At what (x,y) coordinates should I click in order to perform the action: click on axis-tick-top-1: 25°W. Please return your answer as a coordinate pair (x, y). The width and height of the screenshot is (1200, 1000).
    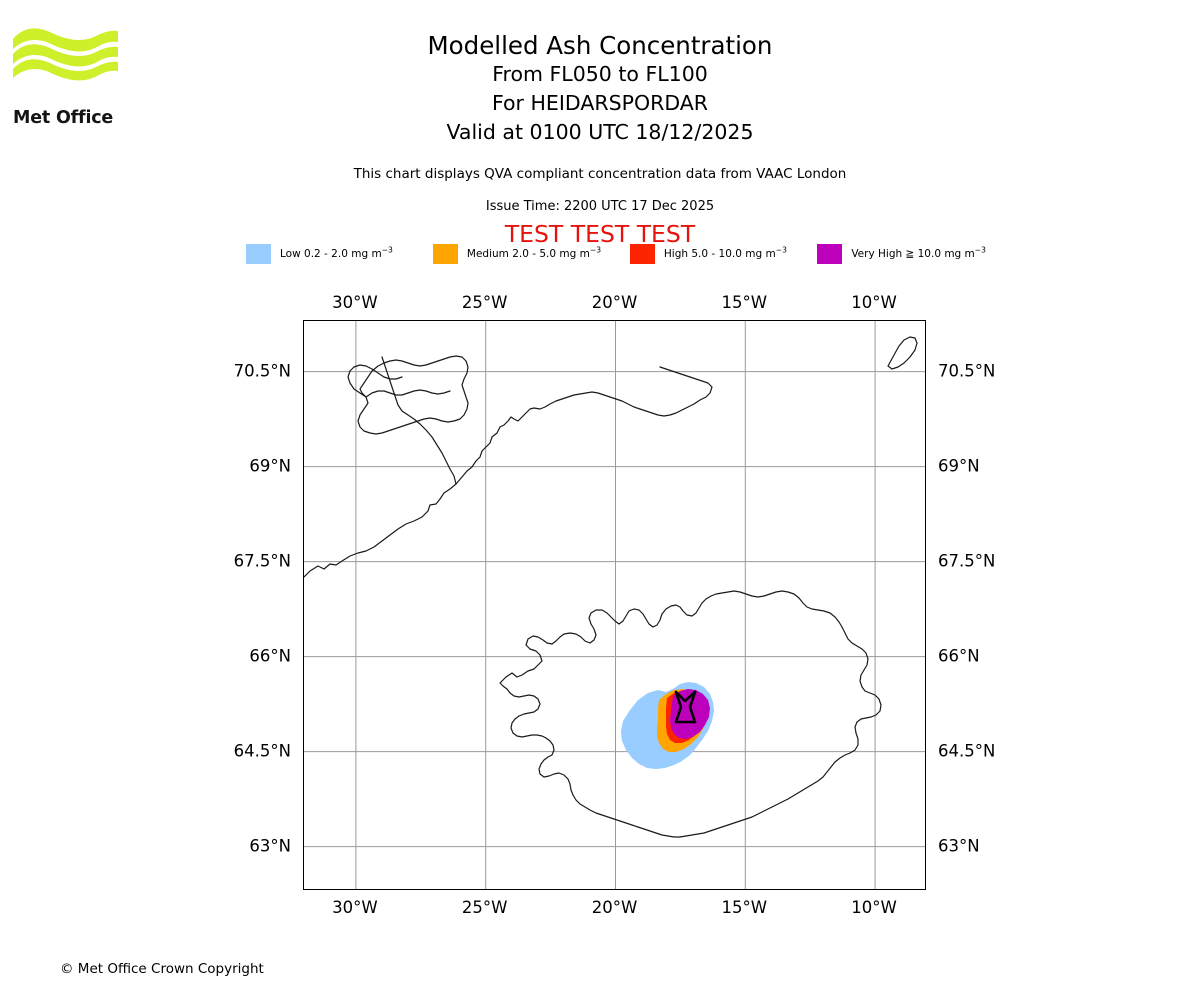
    Looking at the image, I should click on (484, 302).